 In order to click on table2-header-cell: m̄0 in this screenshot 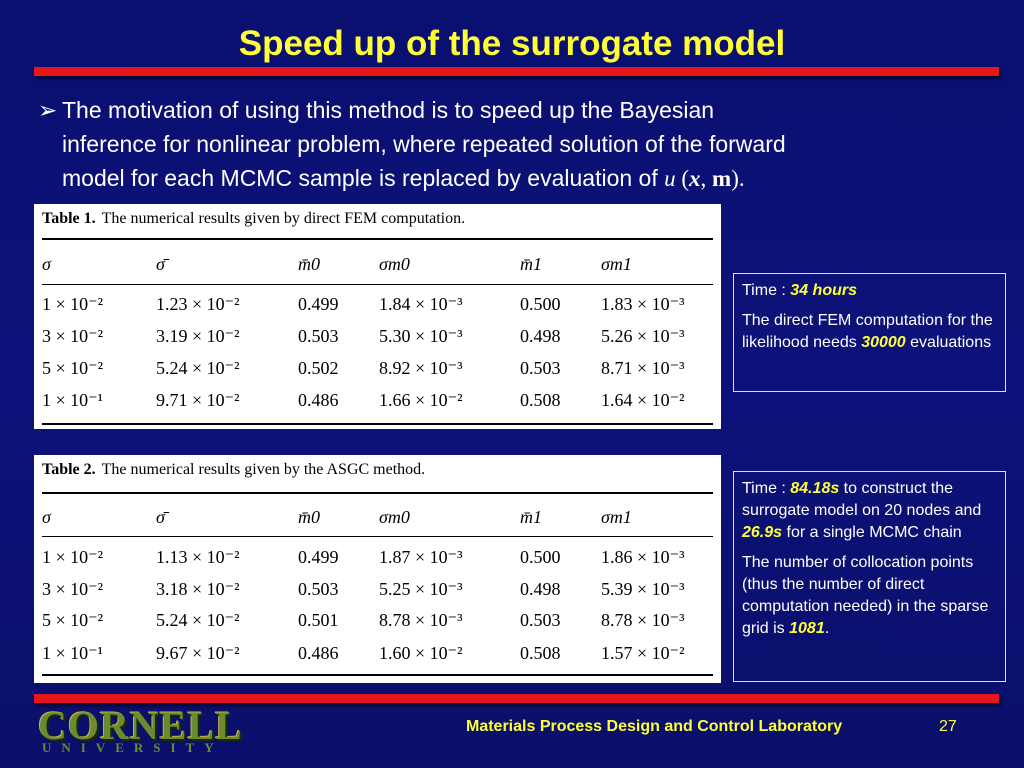, I will do `click(309, 517)`.